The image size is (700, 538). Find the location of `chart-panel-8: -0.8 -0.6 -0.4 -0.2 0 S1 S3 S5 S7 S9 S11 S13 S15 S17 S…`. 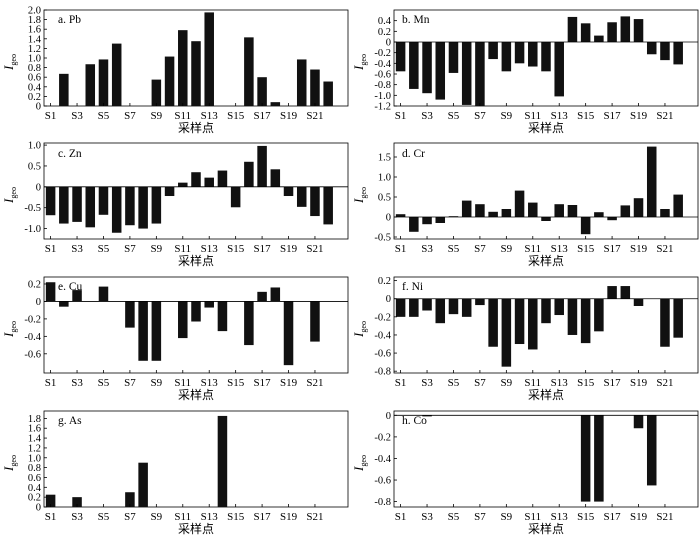

chart-panel-8: -0.8 -0.6 -0.4 -0.2 0 S1 S3 S5 S7 S9 S11 S13 S15 S17 S… is located at coordinates (525, 473).